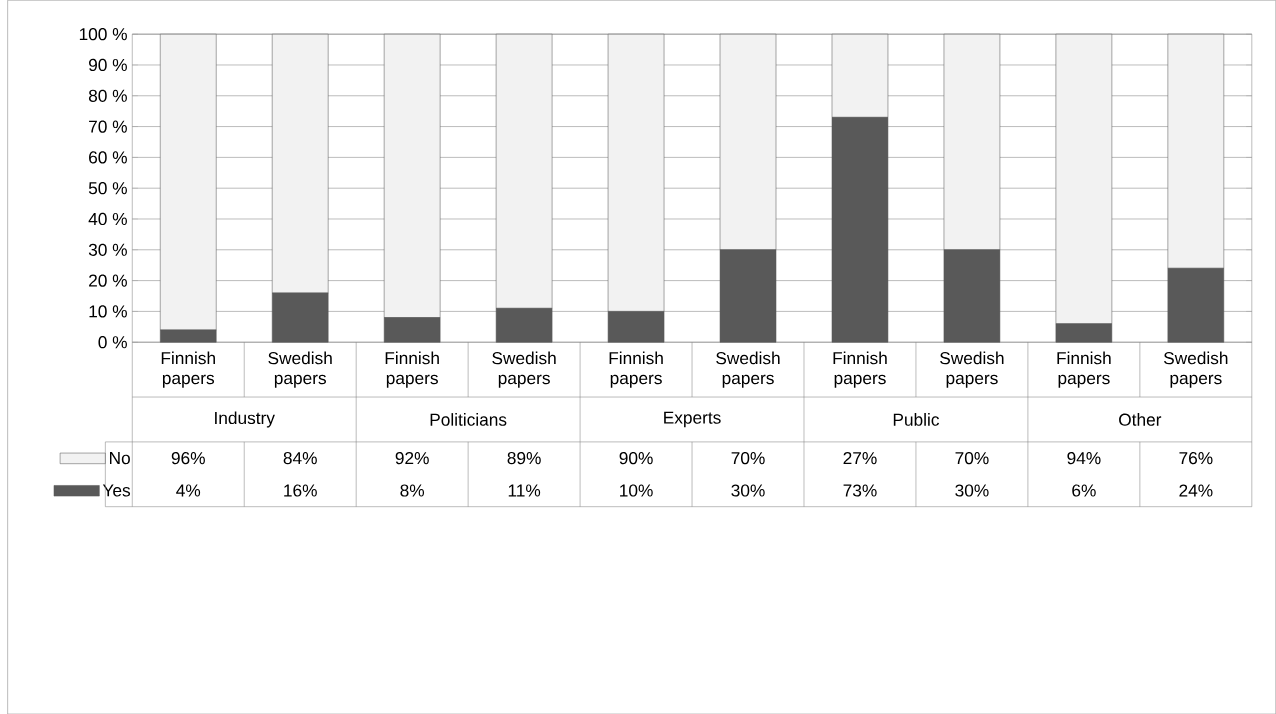 This screenshot has width=1276, height=714. Describe the element at coordinates (412, 490) in the screenshot. I see `data-label: 8%` at that location.